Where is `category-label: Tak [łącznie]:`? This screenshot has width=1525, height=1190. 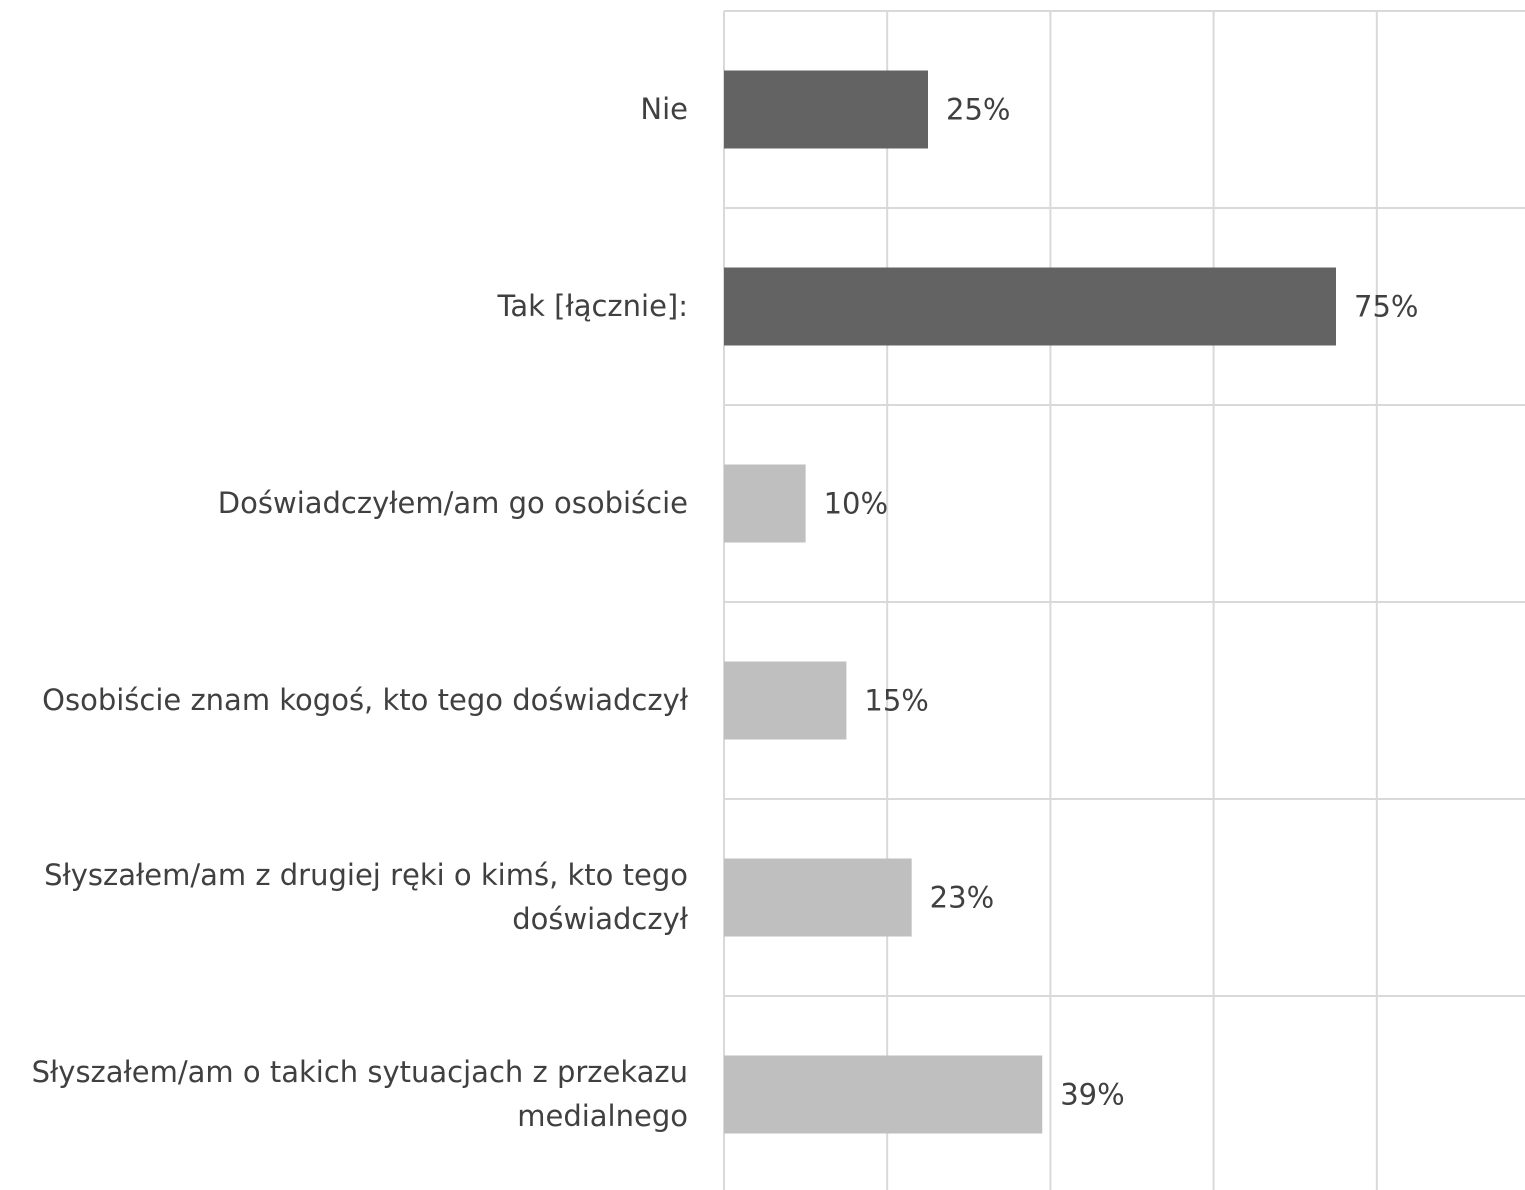
category-label: Tak [łącznie]: is located at coordinates (592, 305).